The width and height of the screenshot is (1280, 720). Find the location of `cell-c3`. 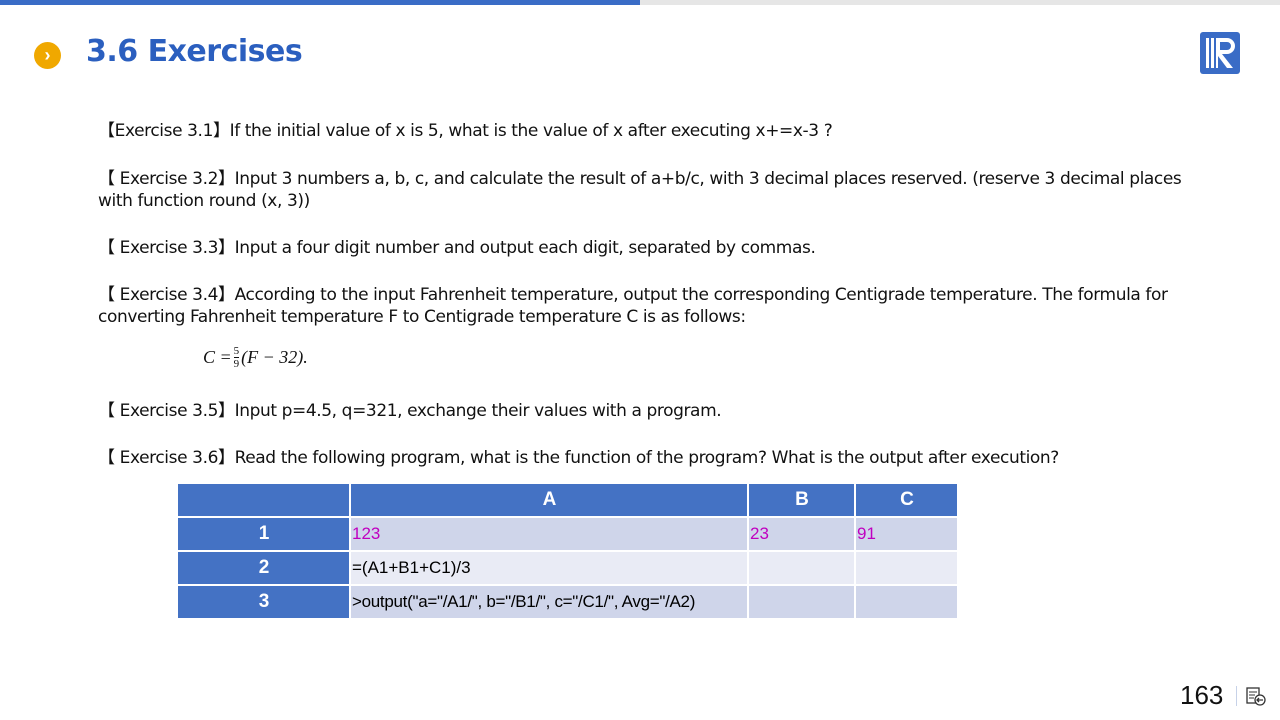

cell-c3 is located at coordinates (906, 602).